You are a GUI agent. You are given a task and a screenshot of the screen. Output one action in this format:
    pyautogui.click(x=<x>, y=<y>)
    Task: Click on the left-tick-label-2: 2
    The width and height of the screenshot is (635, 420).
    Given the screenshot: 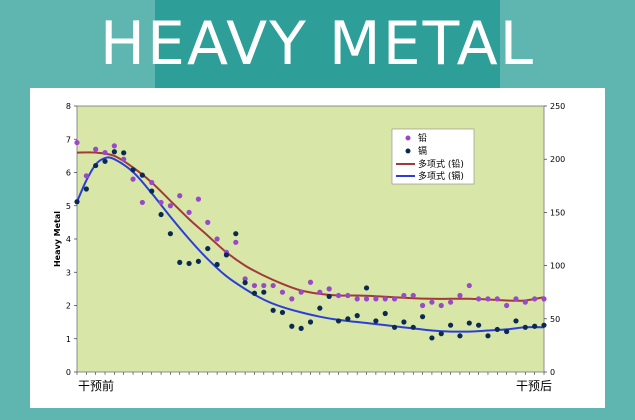 What is the action you would take?
    pyautogui.click(x=68, y=306)
    